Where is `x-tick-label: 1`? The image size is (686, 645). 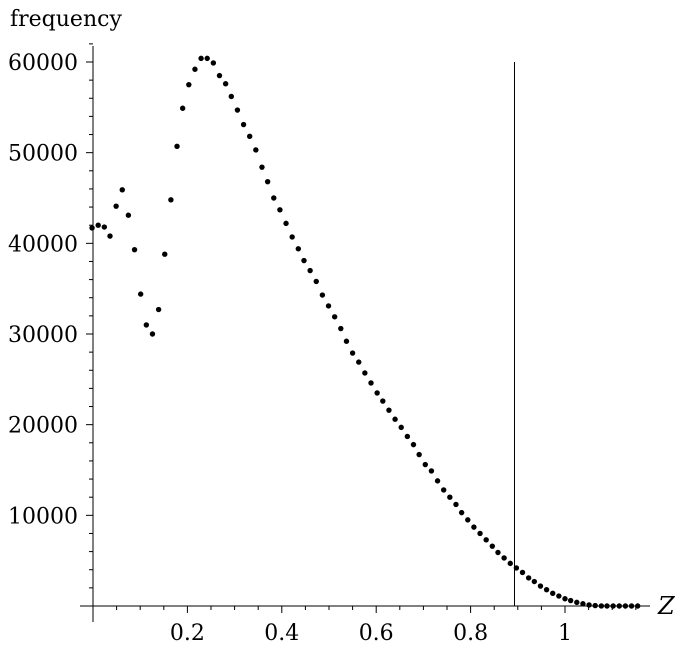 x-tick-label: 1 is located at coordinates (565, 633).